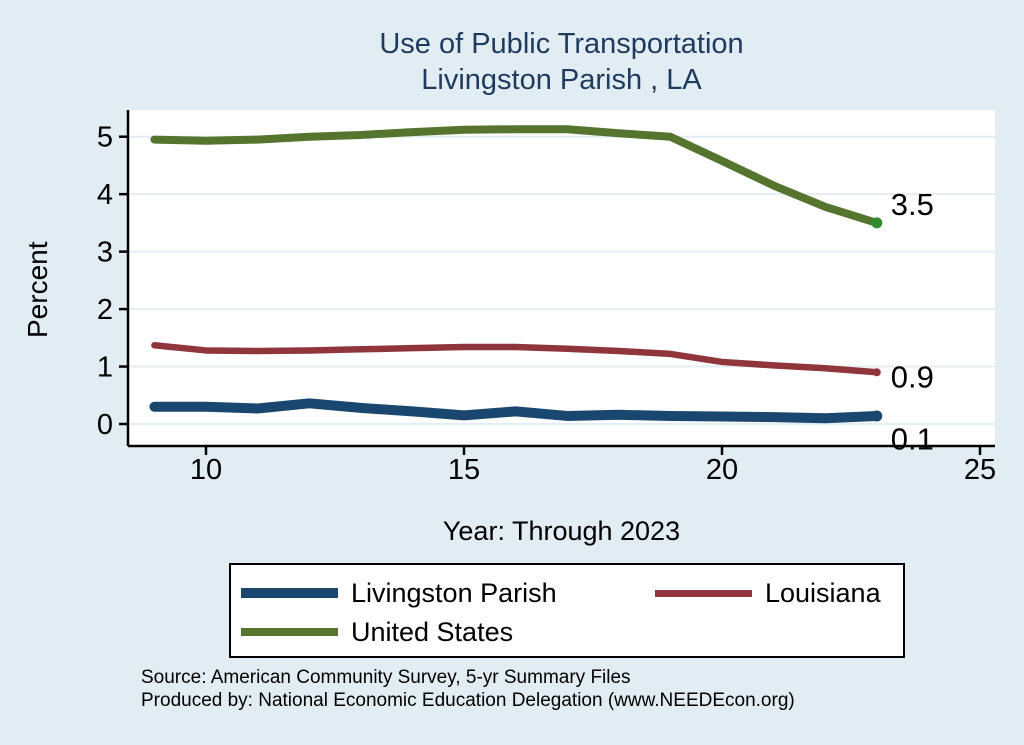  What do you see at coordinates (912, 438) in the screenshot?
I see `series-end-label-livingston-parish: 0.1` at bounding box center [912, 438].